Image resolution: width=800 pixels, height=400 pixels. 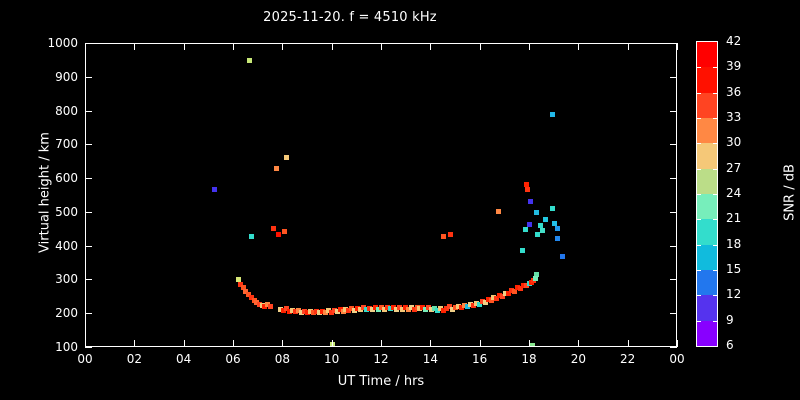 I want to click on colorbar-tick-label: 24, so click(x=734, y=193).